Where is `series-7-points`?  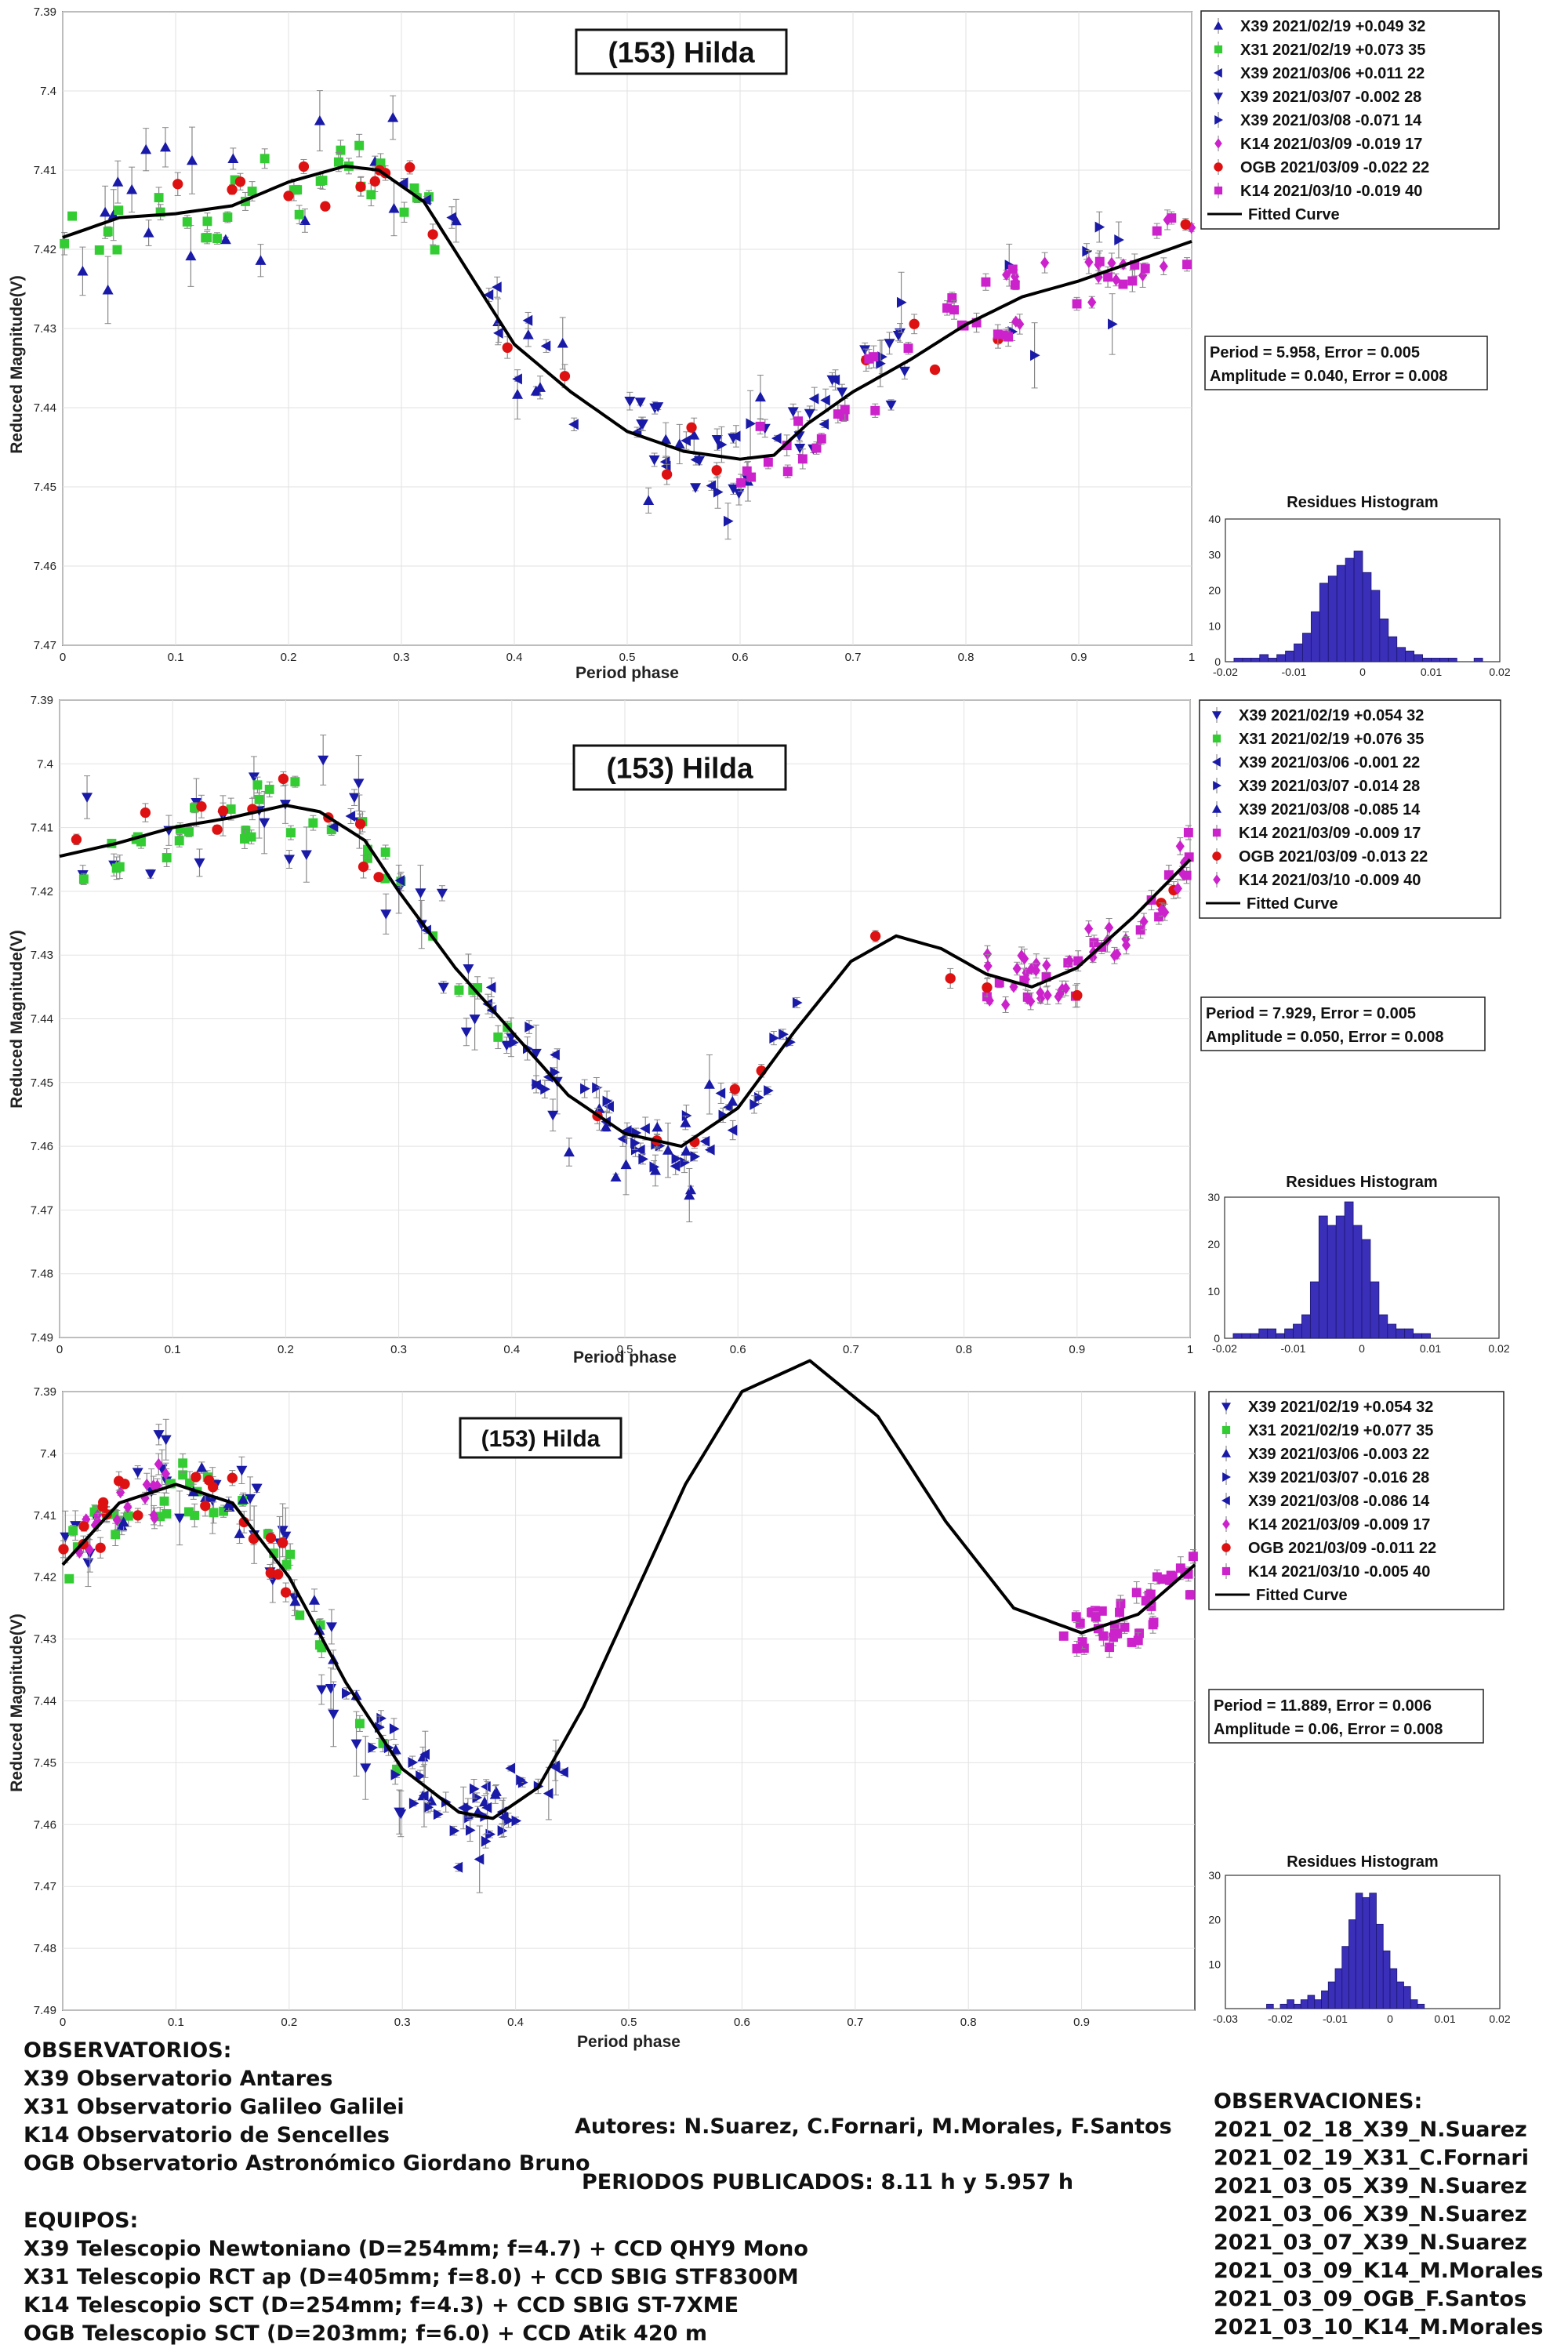
series-7-points is located at coordinates (175, 1536).